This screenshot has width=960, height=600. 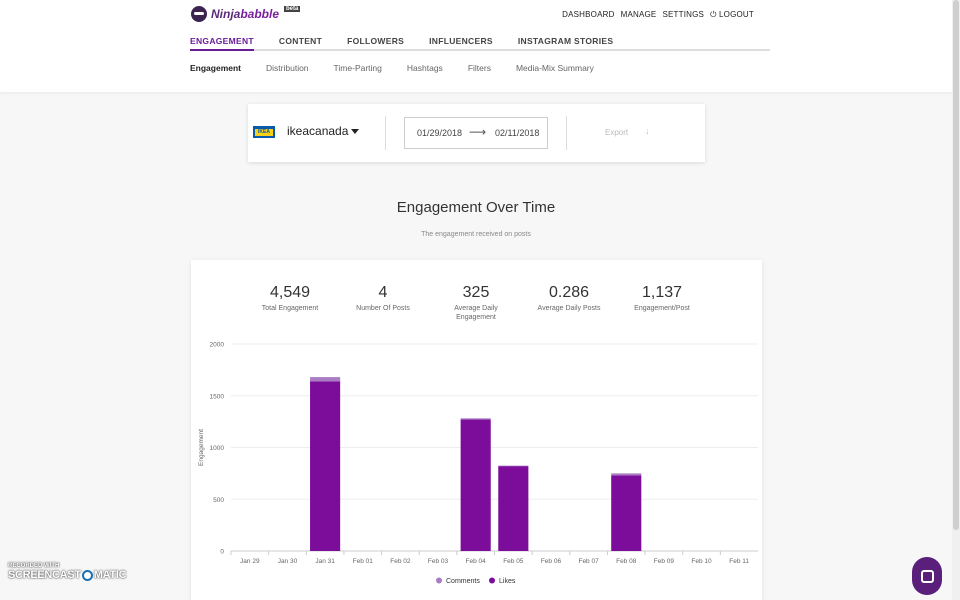 I want to click on y-tick-label: 2000, so click(x=217, y=345).